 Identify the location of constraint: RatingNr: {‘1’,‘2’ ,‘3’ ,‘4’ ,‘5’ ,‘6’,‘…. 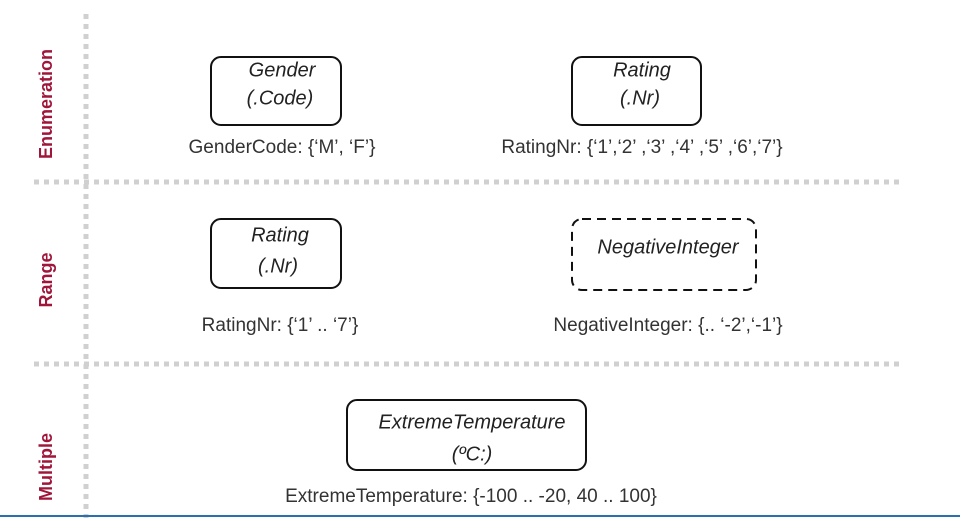
(641, 147).